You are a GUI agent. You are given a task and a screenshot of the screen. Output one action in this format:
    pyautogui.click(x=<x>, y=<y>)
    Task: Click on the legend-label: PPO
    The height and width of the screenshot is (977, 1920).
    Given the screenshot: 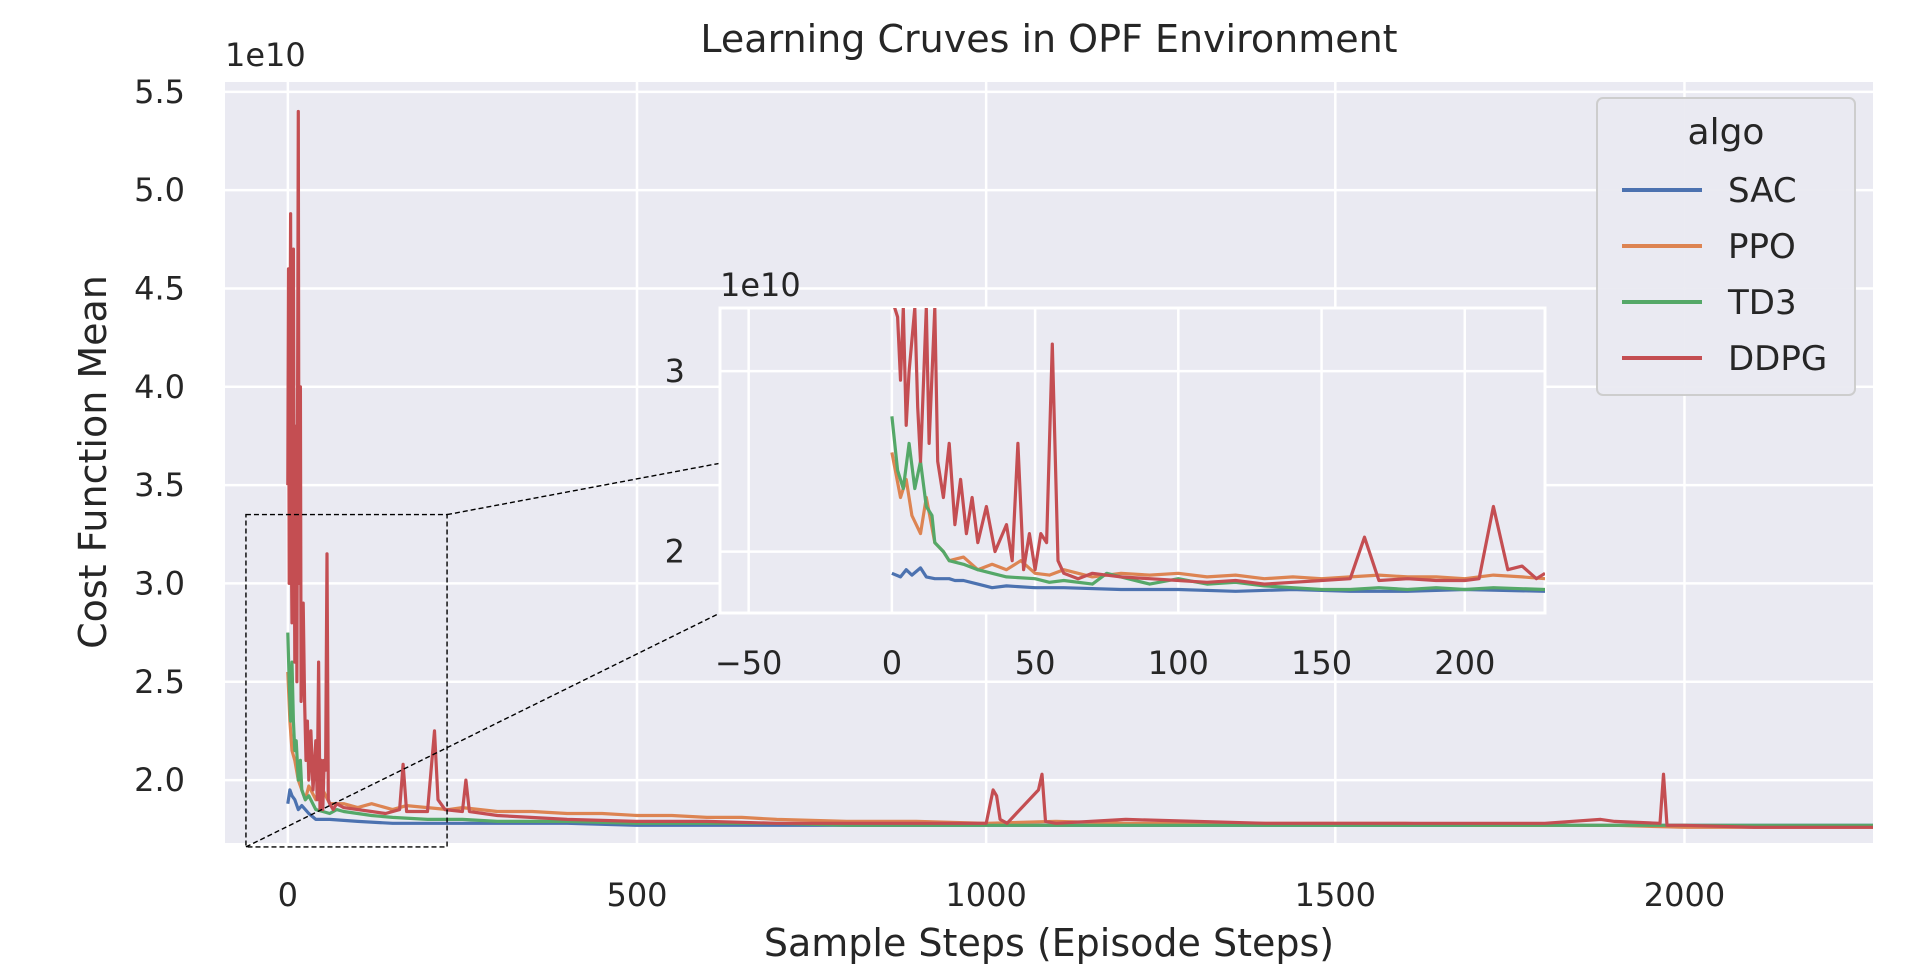 What is the action you would take?
    pyautogui.click(x=1762, y=247)
    